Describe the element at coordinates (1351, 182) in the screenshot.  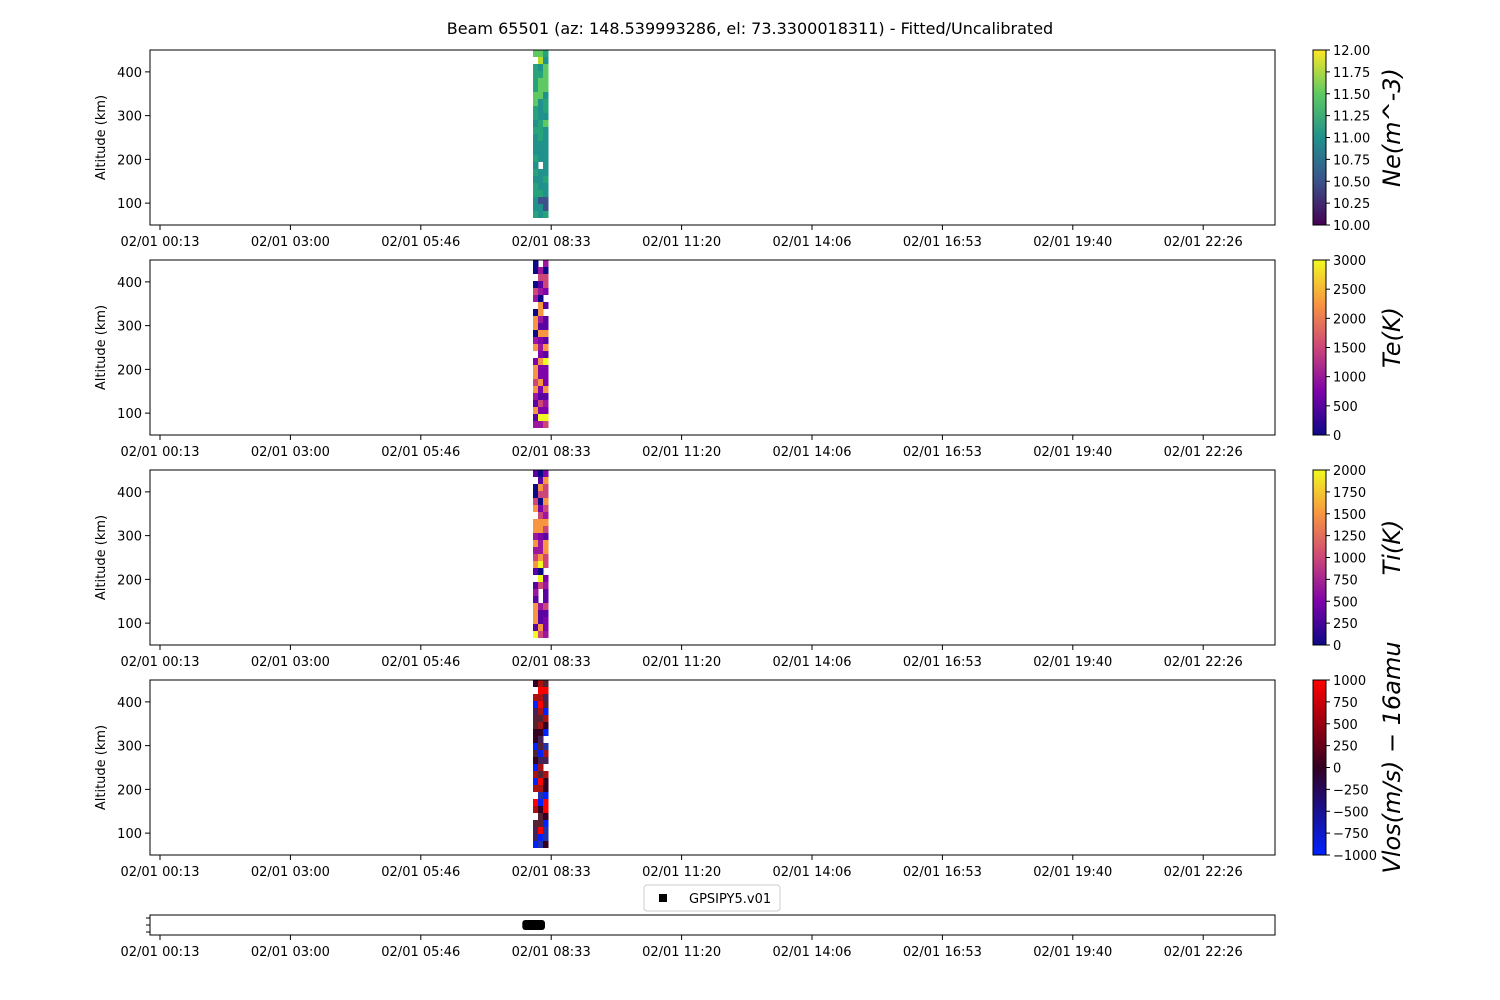
I see `colorbar-tick-label: 10.50` at that location.